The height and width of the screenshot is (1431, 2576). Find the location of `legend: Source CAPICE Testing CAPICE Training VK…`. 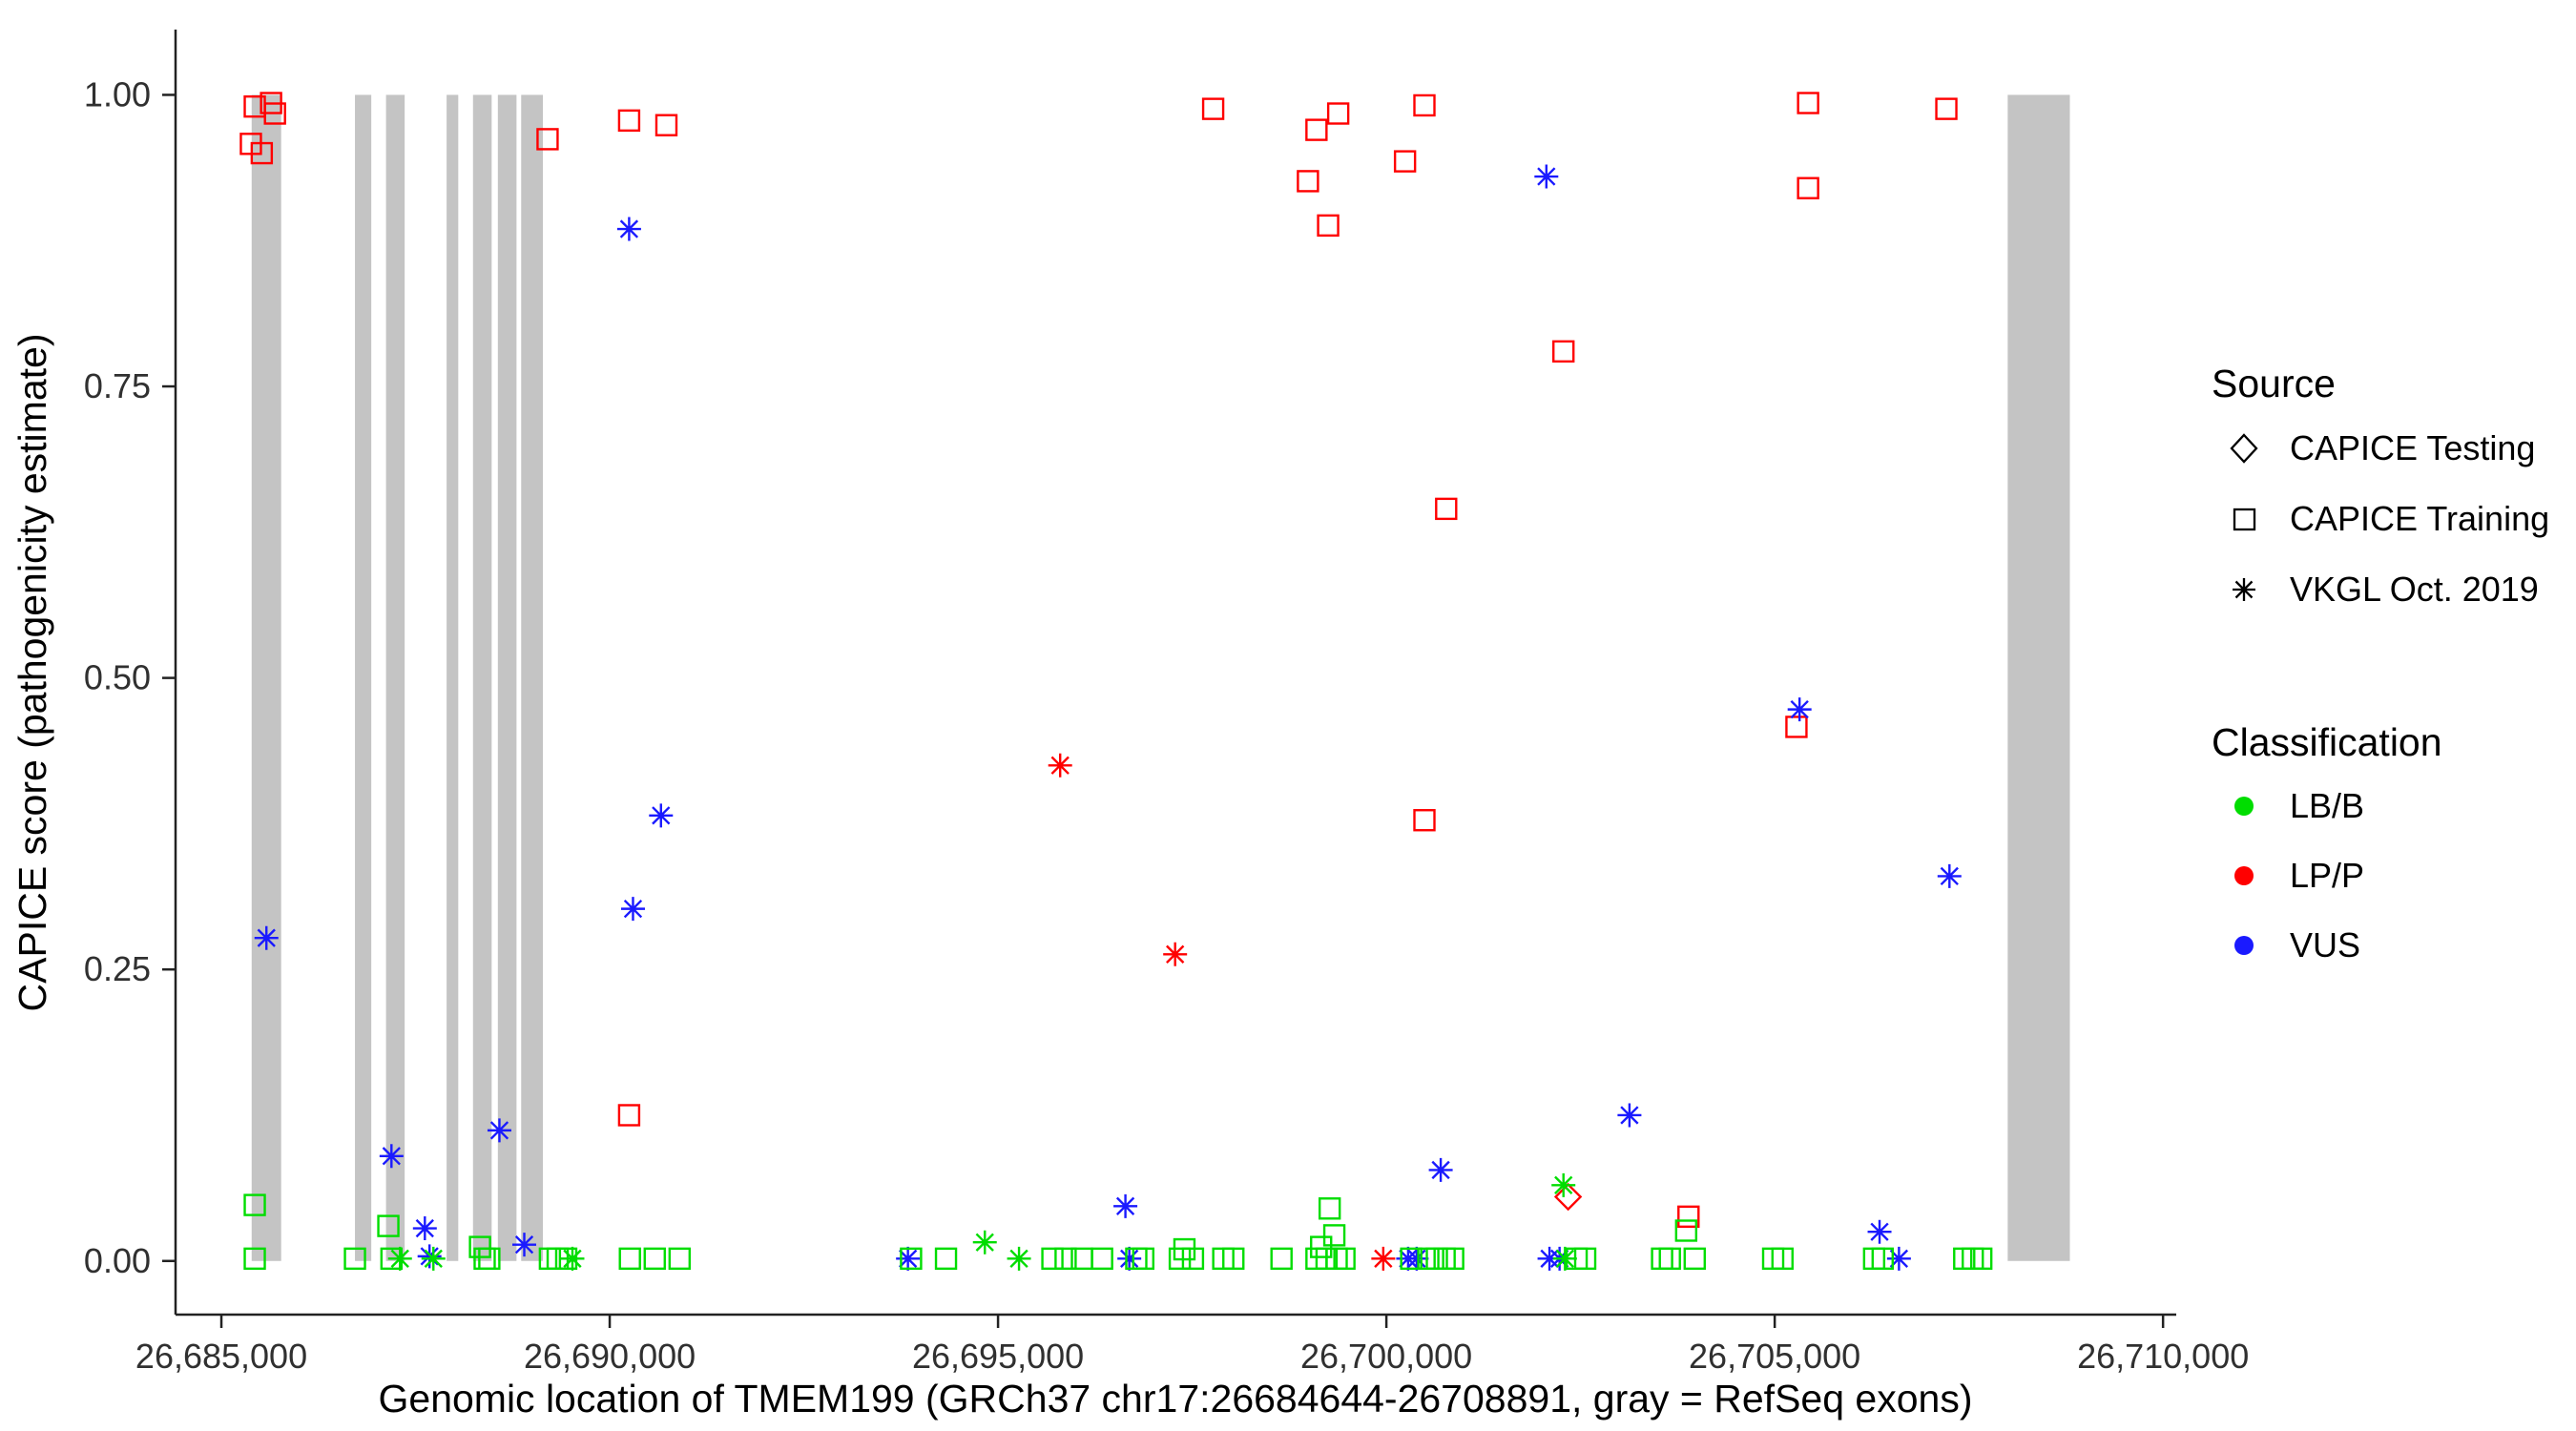

legend: Source CAPICE Testing CAPICE Training VK… is located at coordinates (2380, 663).